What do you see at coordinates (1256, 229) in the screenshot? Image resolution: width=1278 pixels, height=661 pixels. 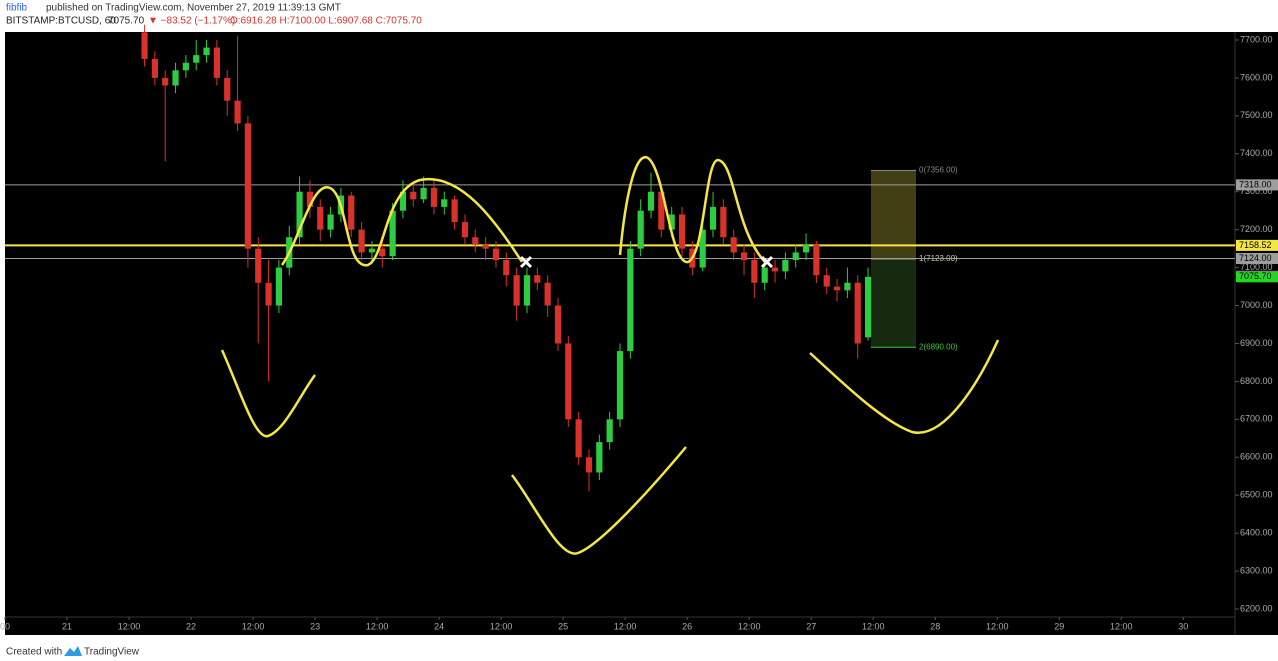 I see `y-tick-label: 7200.00` at bounding box center [1256, 229].